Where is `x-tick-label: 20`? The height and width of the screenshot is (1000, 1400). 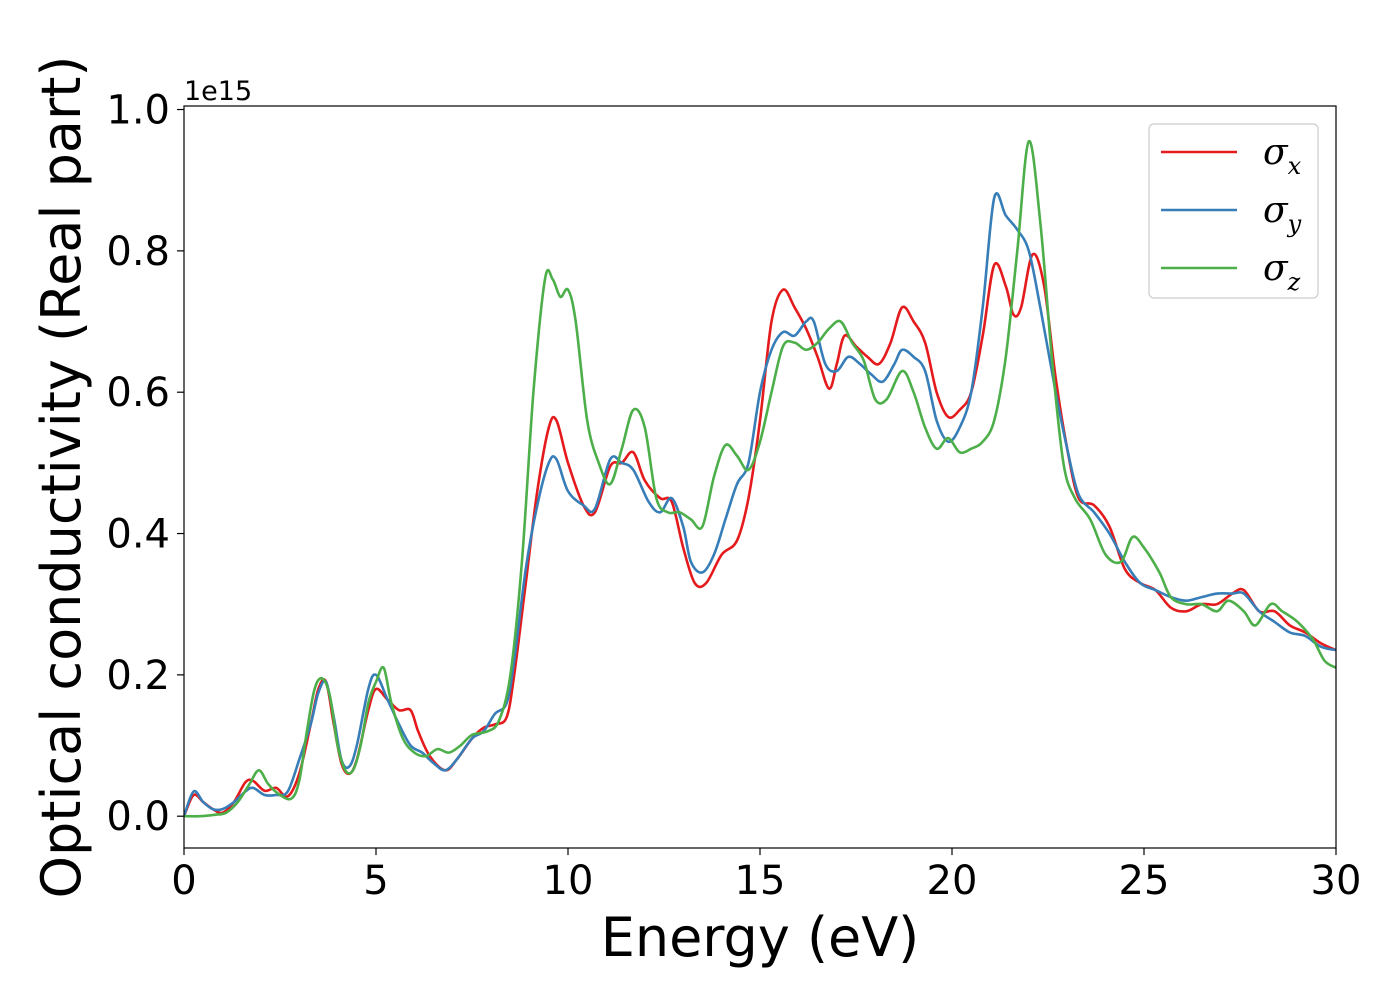
x-tick-label: 20 is located at coordinates (952, 881).